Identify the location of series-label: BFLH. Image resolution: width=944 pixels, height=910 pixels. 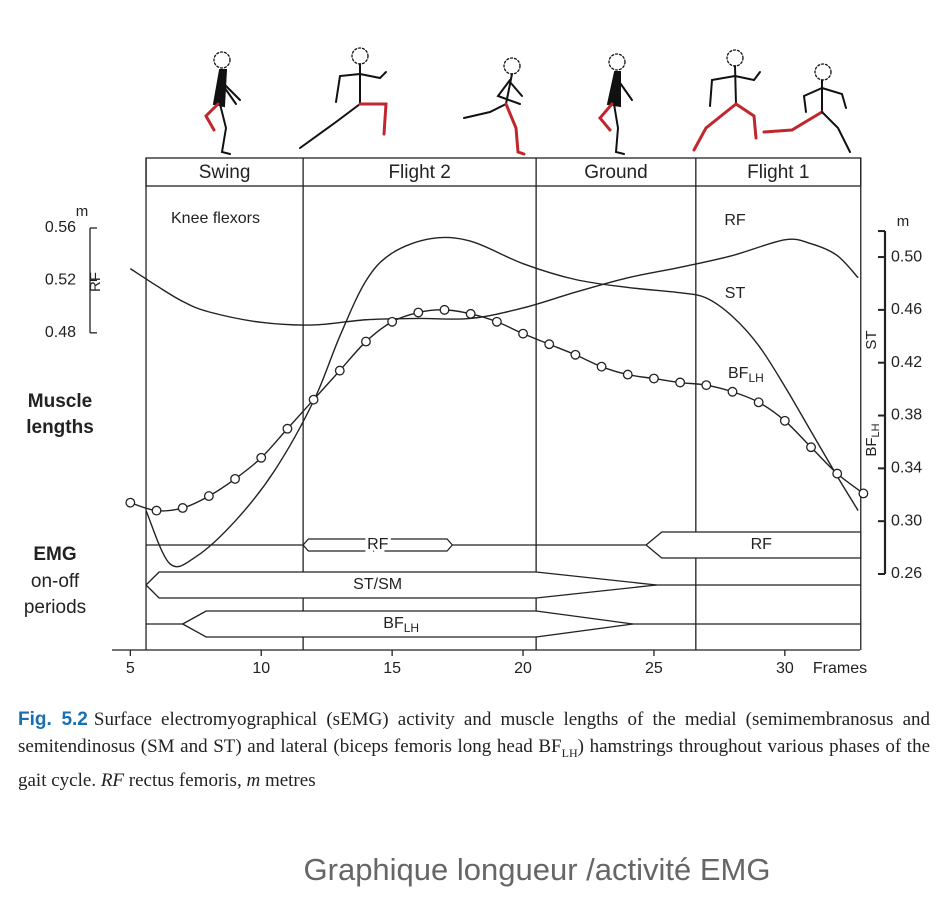
(746, 375).